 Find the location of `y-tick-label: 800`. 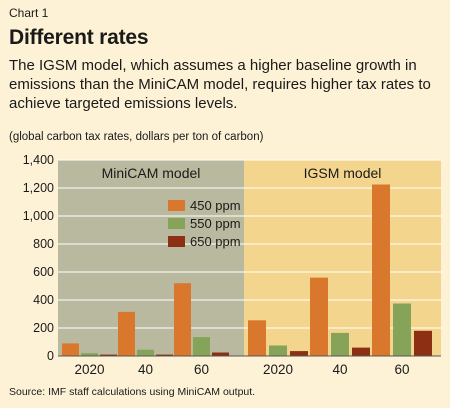

y-tick-label: 800 is located at coordinates (43, 244).